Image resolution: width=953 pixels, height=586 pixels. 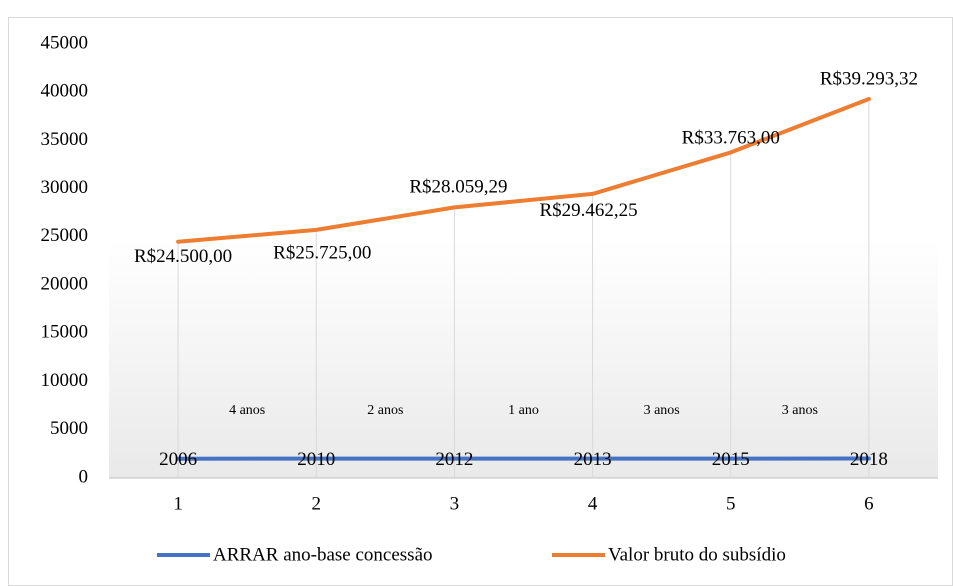 I want to click on x-tick-label: 5, so click(x=731, y=503).